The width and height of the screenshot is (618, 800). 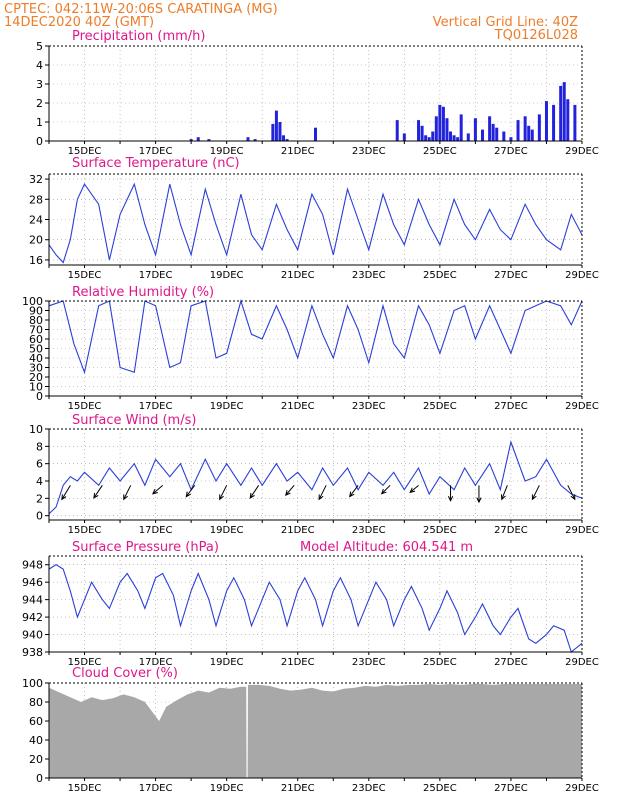 What do you see at coordinates (36, 702) in the screenshot?
I see `y-tick-label: 80` at bounding box center [36, 702].